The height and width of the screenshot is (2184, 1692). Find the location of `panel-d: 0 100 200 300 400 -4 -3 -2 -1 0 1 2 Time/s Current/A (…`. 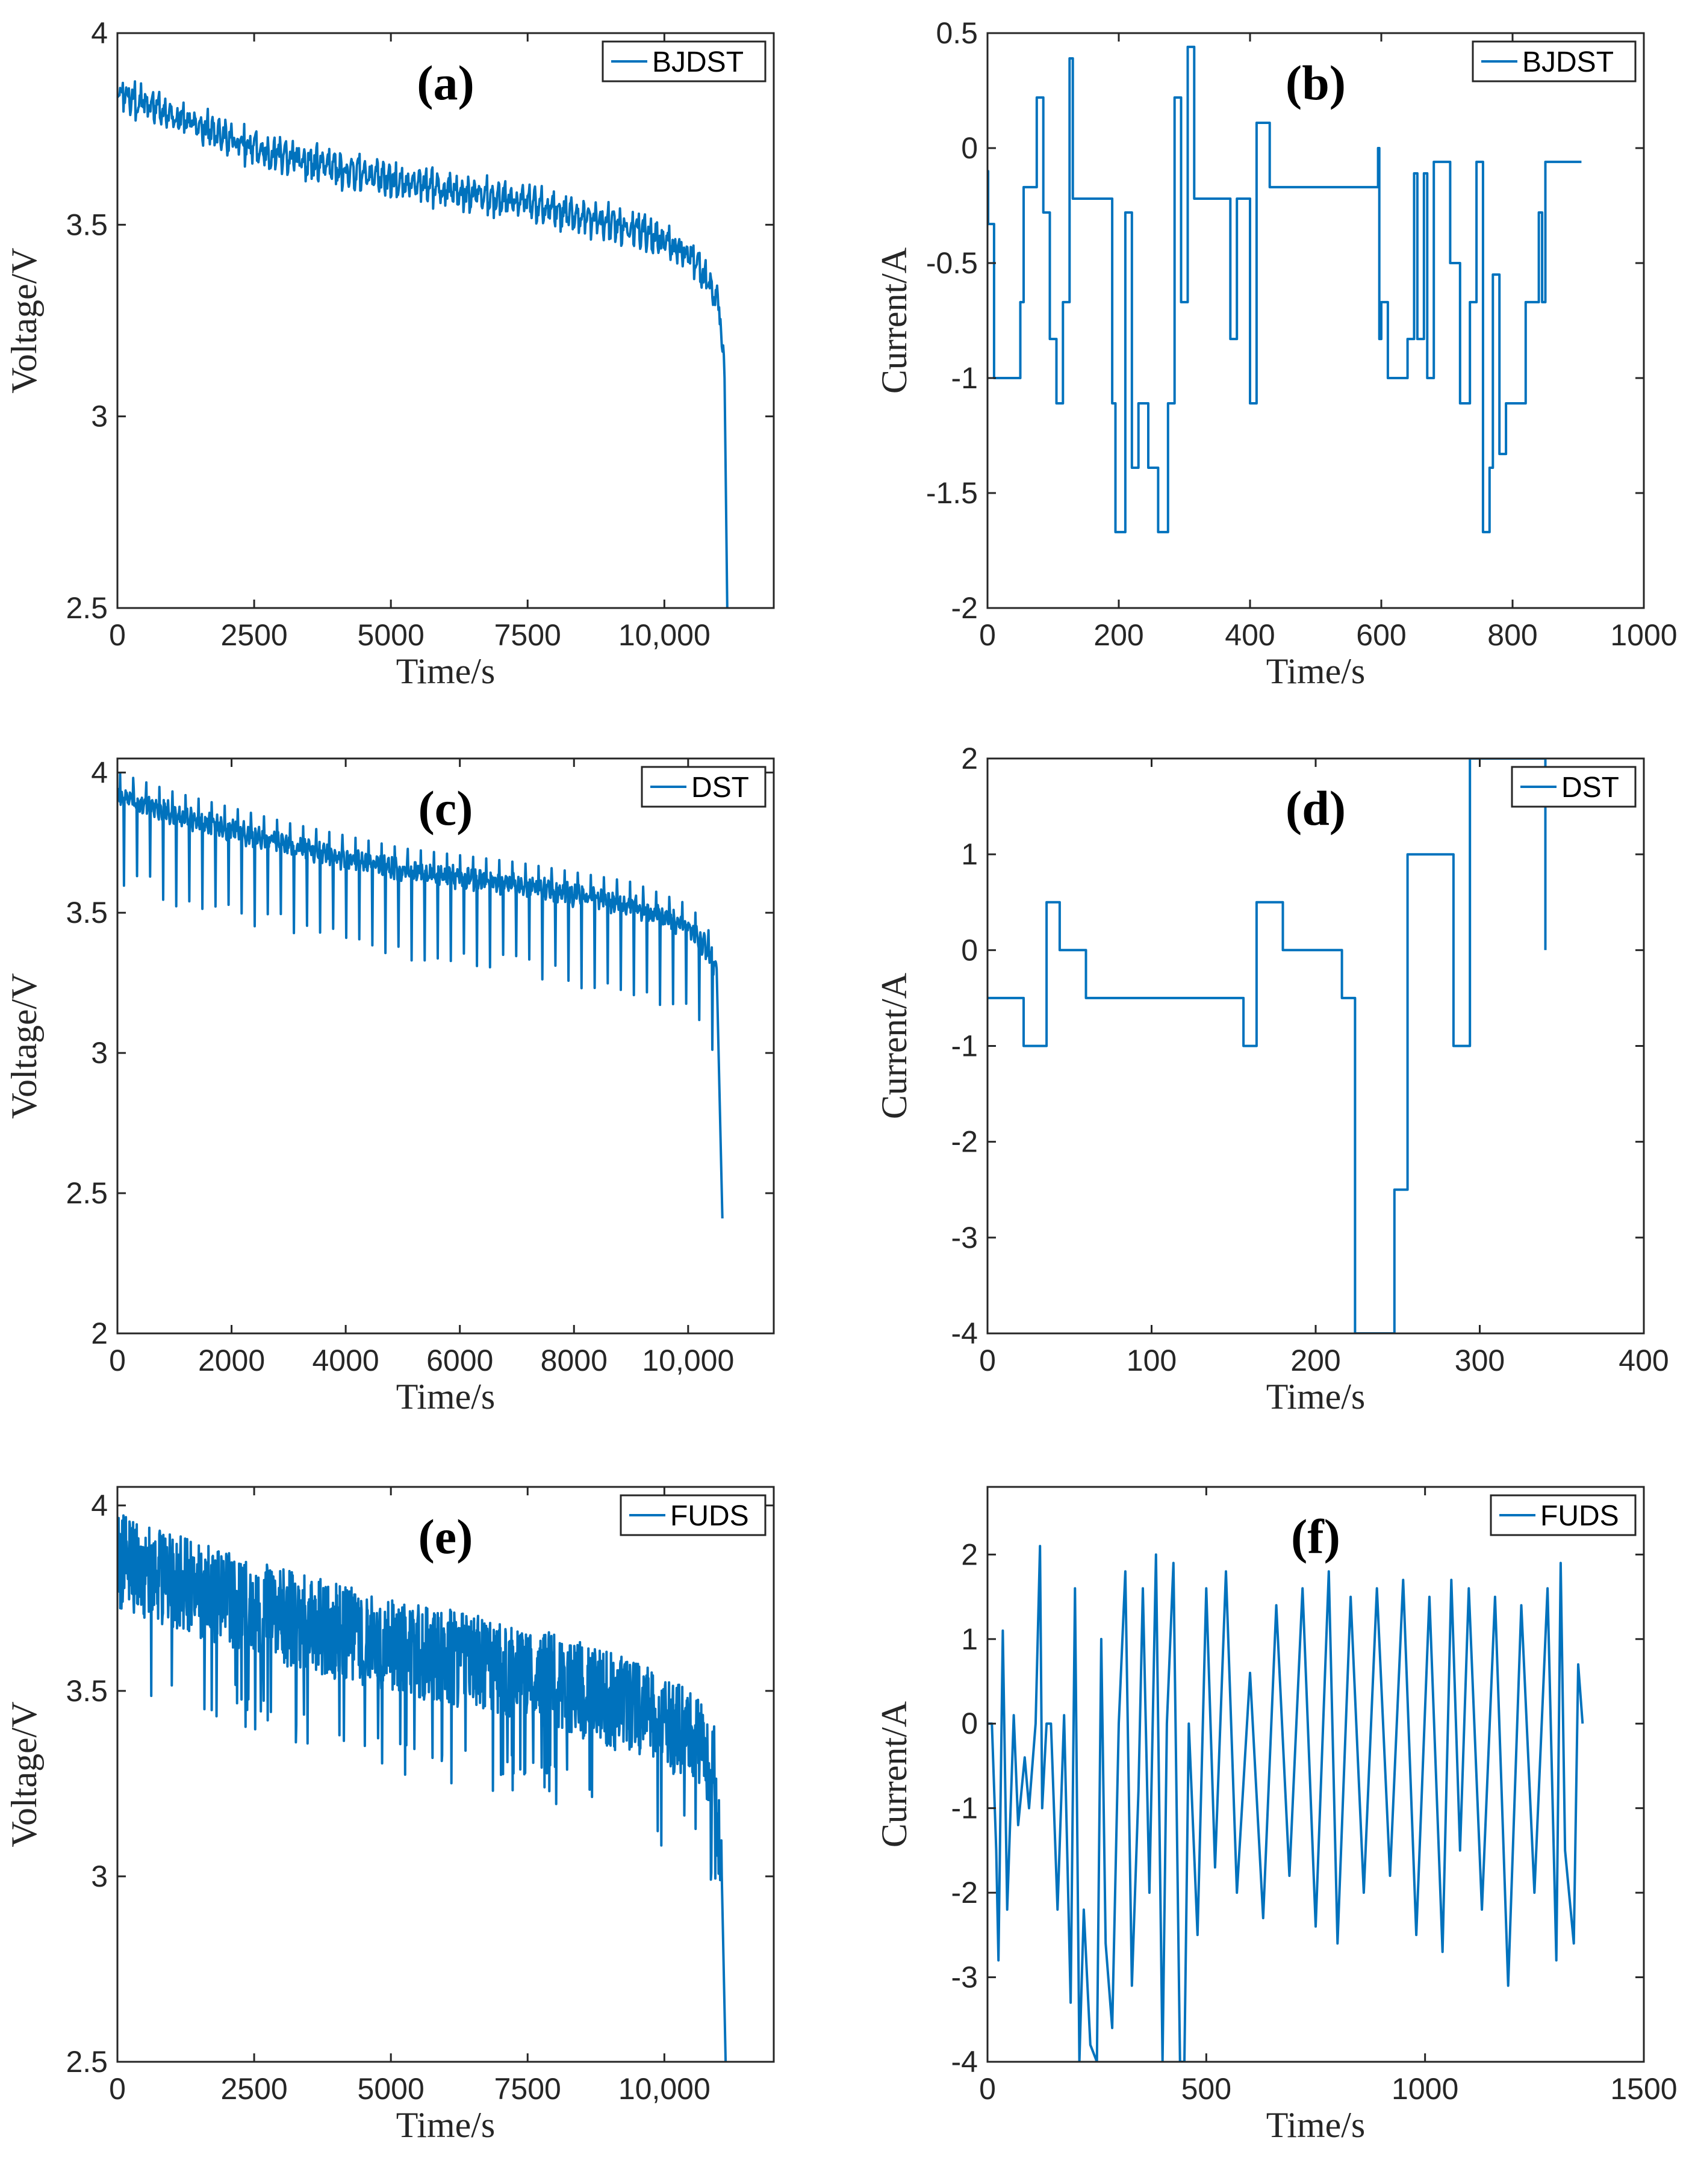

panel-d: 0 100 200 300 400 -4 -3 -2 -1 0 1 2 Time/s Current/A (… is located at coordinates (1271, 1079).